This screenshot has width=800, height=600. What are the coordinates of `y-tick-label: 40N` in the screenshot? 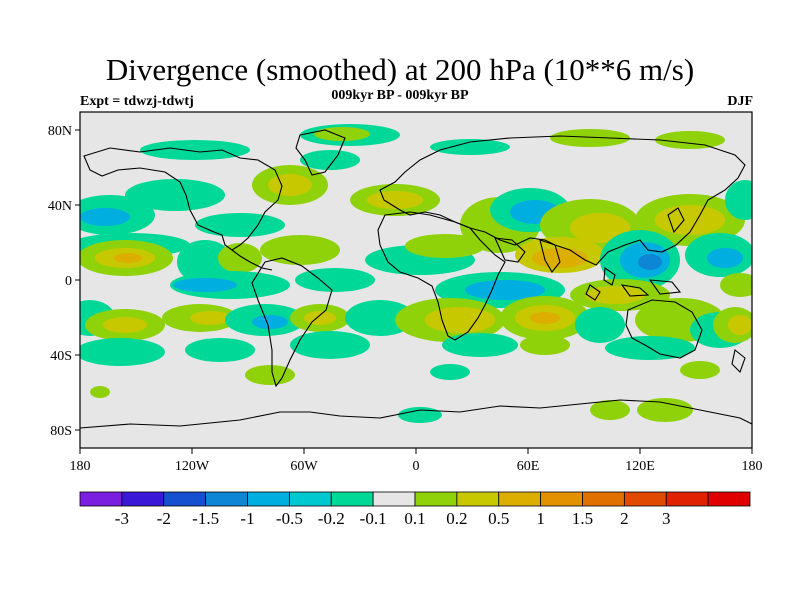 It's located at (60, 206).